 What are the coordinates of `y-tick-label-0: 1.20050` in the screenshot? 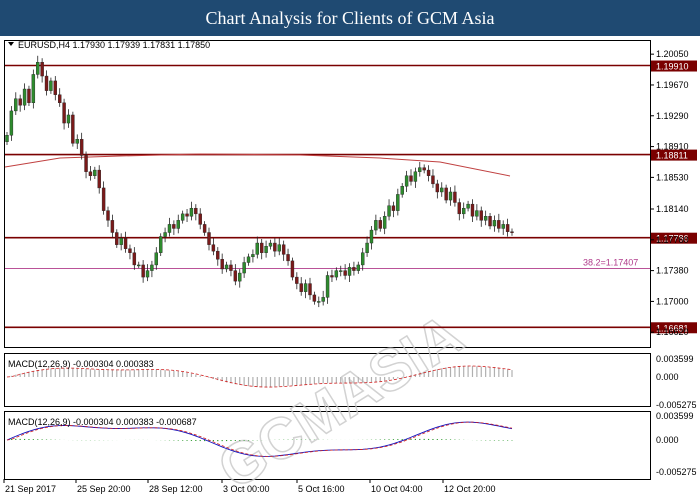 It's located at (672, 54).